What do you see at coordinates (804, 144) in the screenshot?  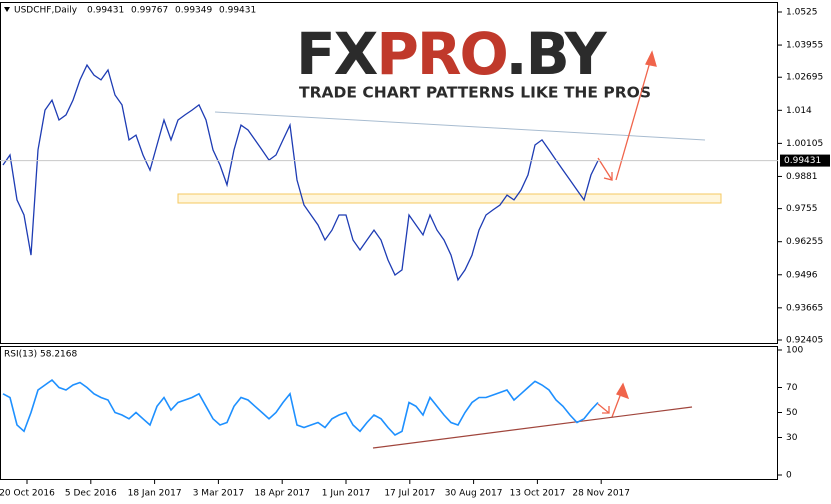 I see `y-tick-label: 1.00105` at bounding box center [804, 144].